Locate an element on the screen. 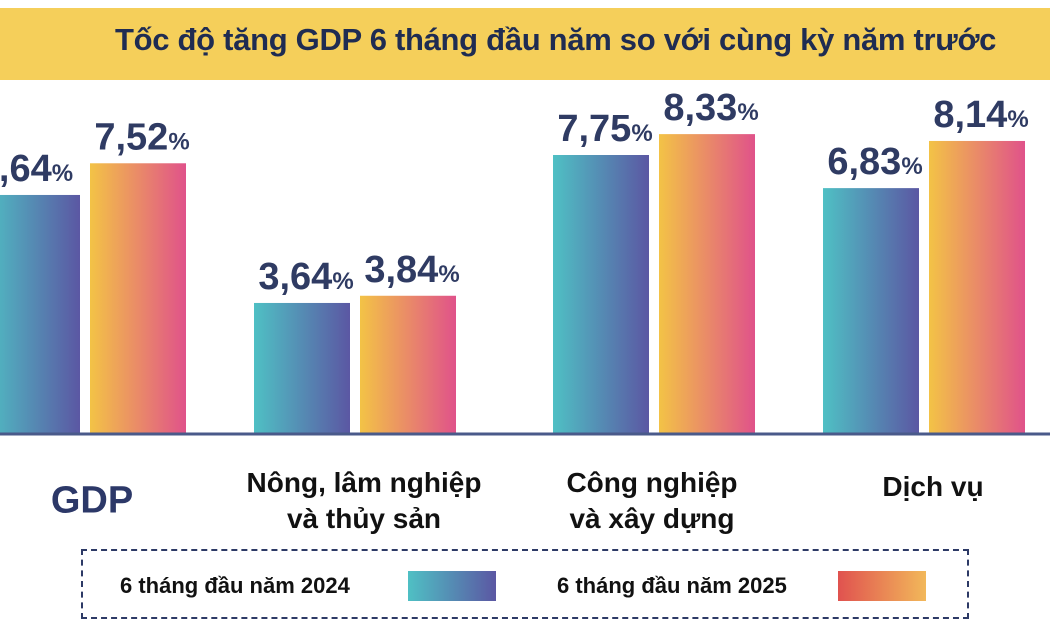  value-label-2025-0: 7,52% is located at coordinates (141, 137).